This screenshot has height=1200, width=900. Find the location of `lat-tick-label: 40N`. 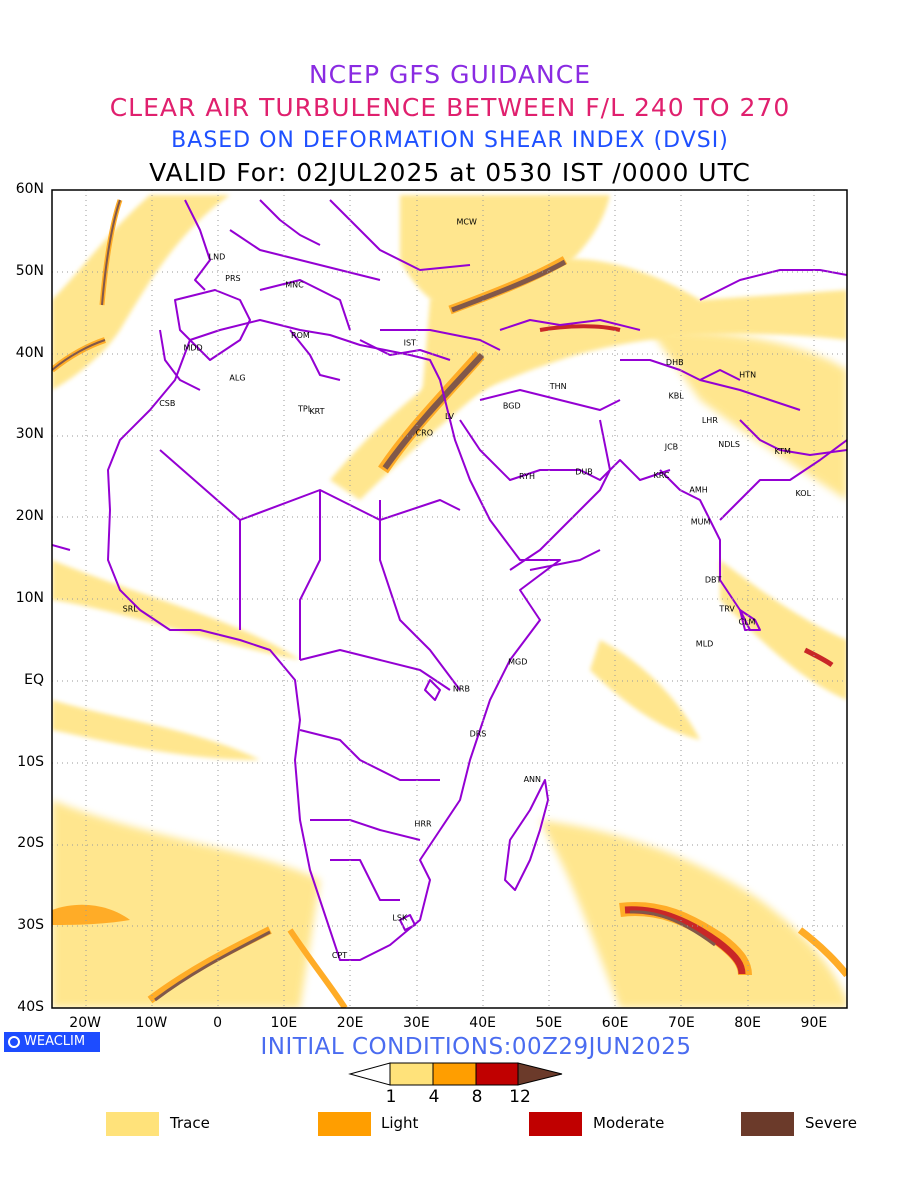

lat-tick-label: 40N is located at coordinates (29, 352).